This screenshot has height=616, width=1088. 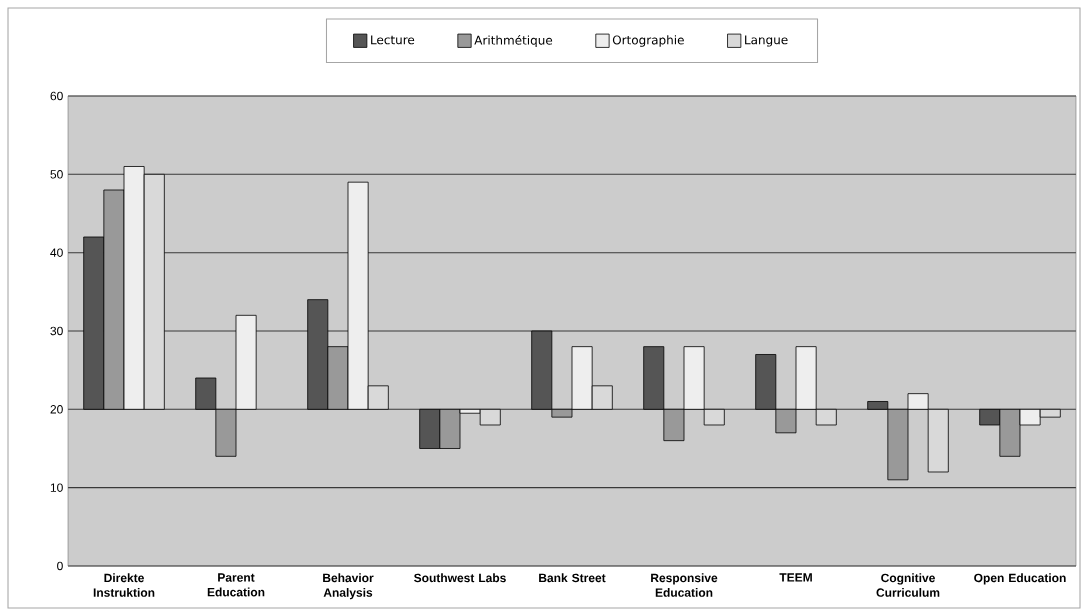 I want to click on x-tick-label: Southwest Labs, so click(x=460, y=578).